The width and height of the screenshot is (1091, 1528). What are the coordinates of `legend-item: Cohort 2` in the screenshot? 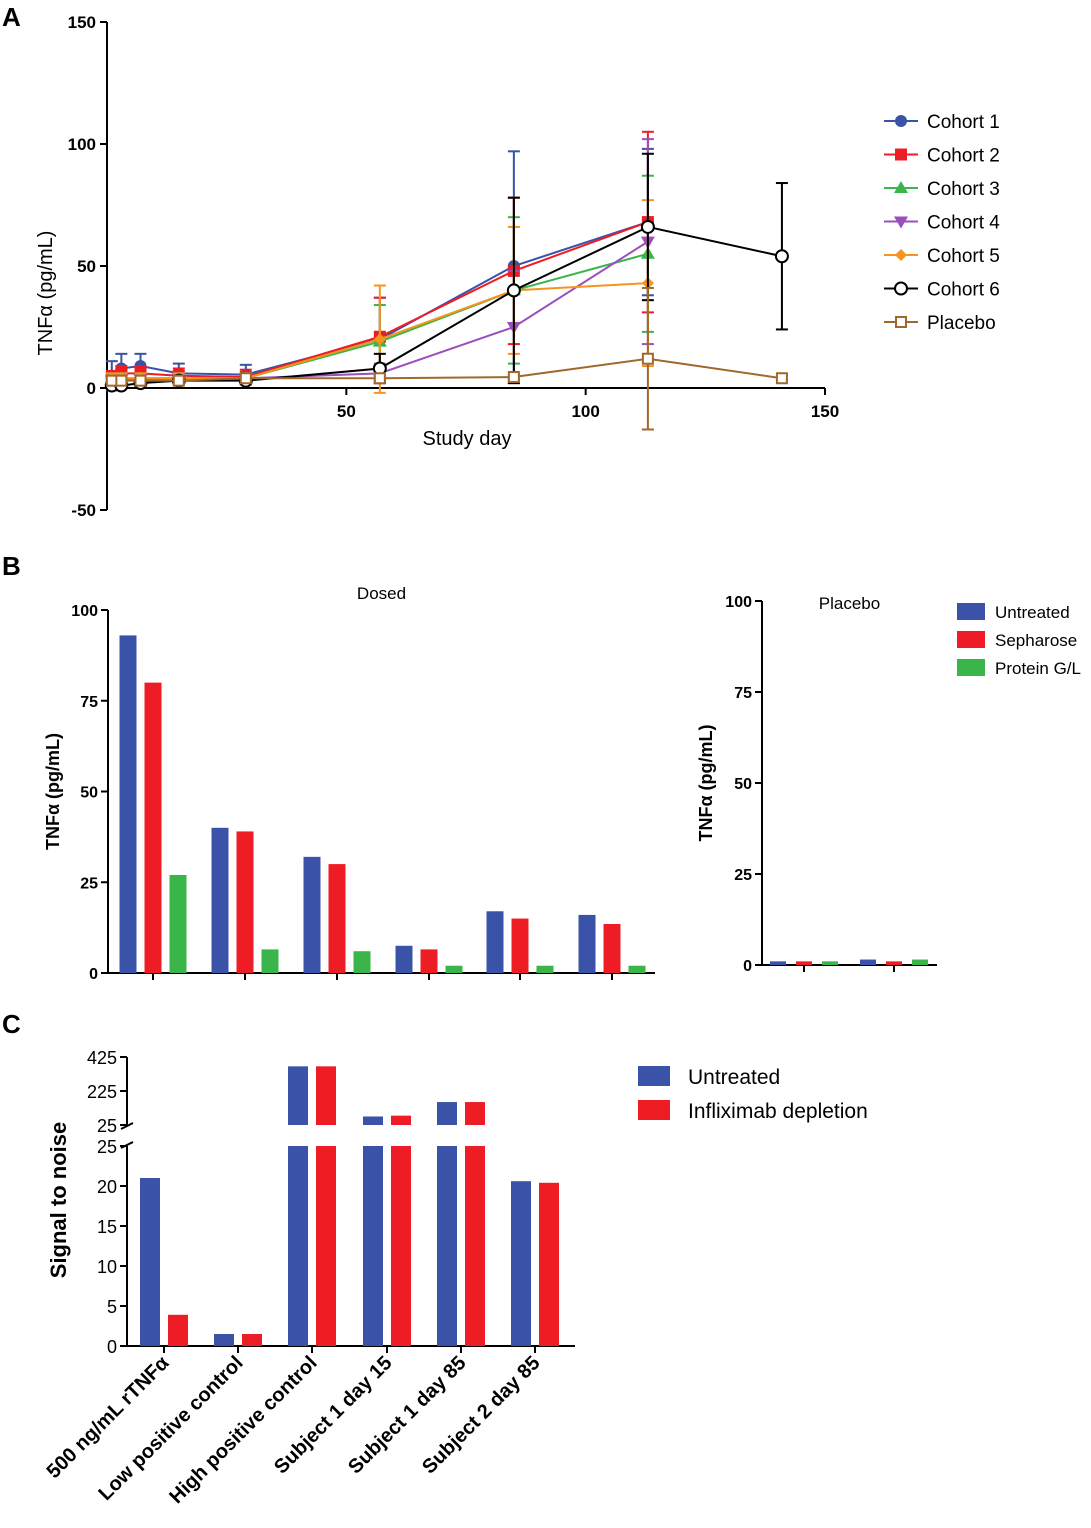 It's located at (942, 156).